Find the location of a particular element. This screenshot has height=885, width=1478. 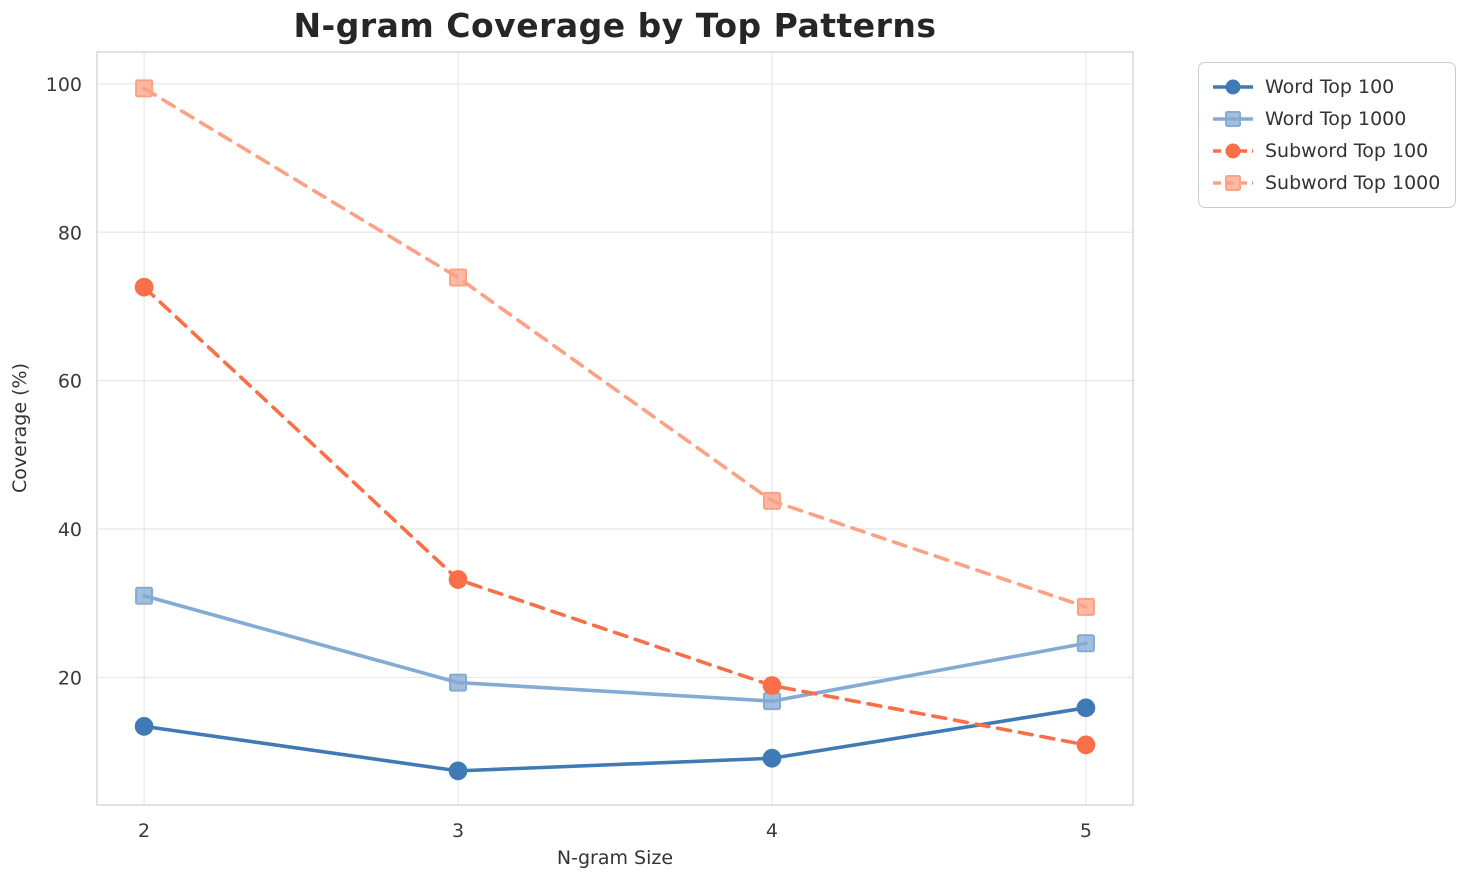

x-tick-label: 4 is located at coordinates (772, 831).